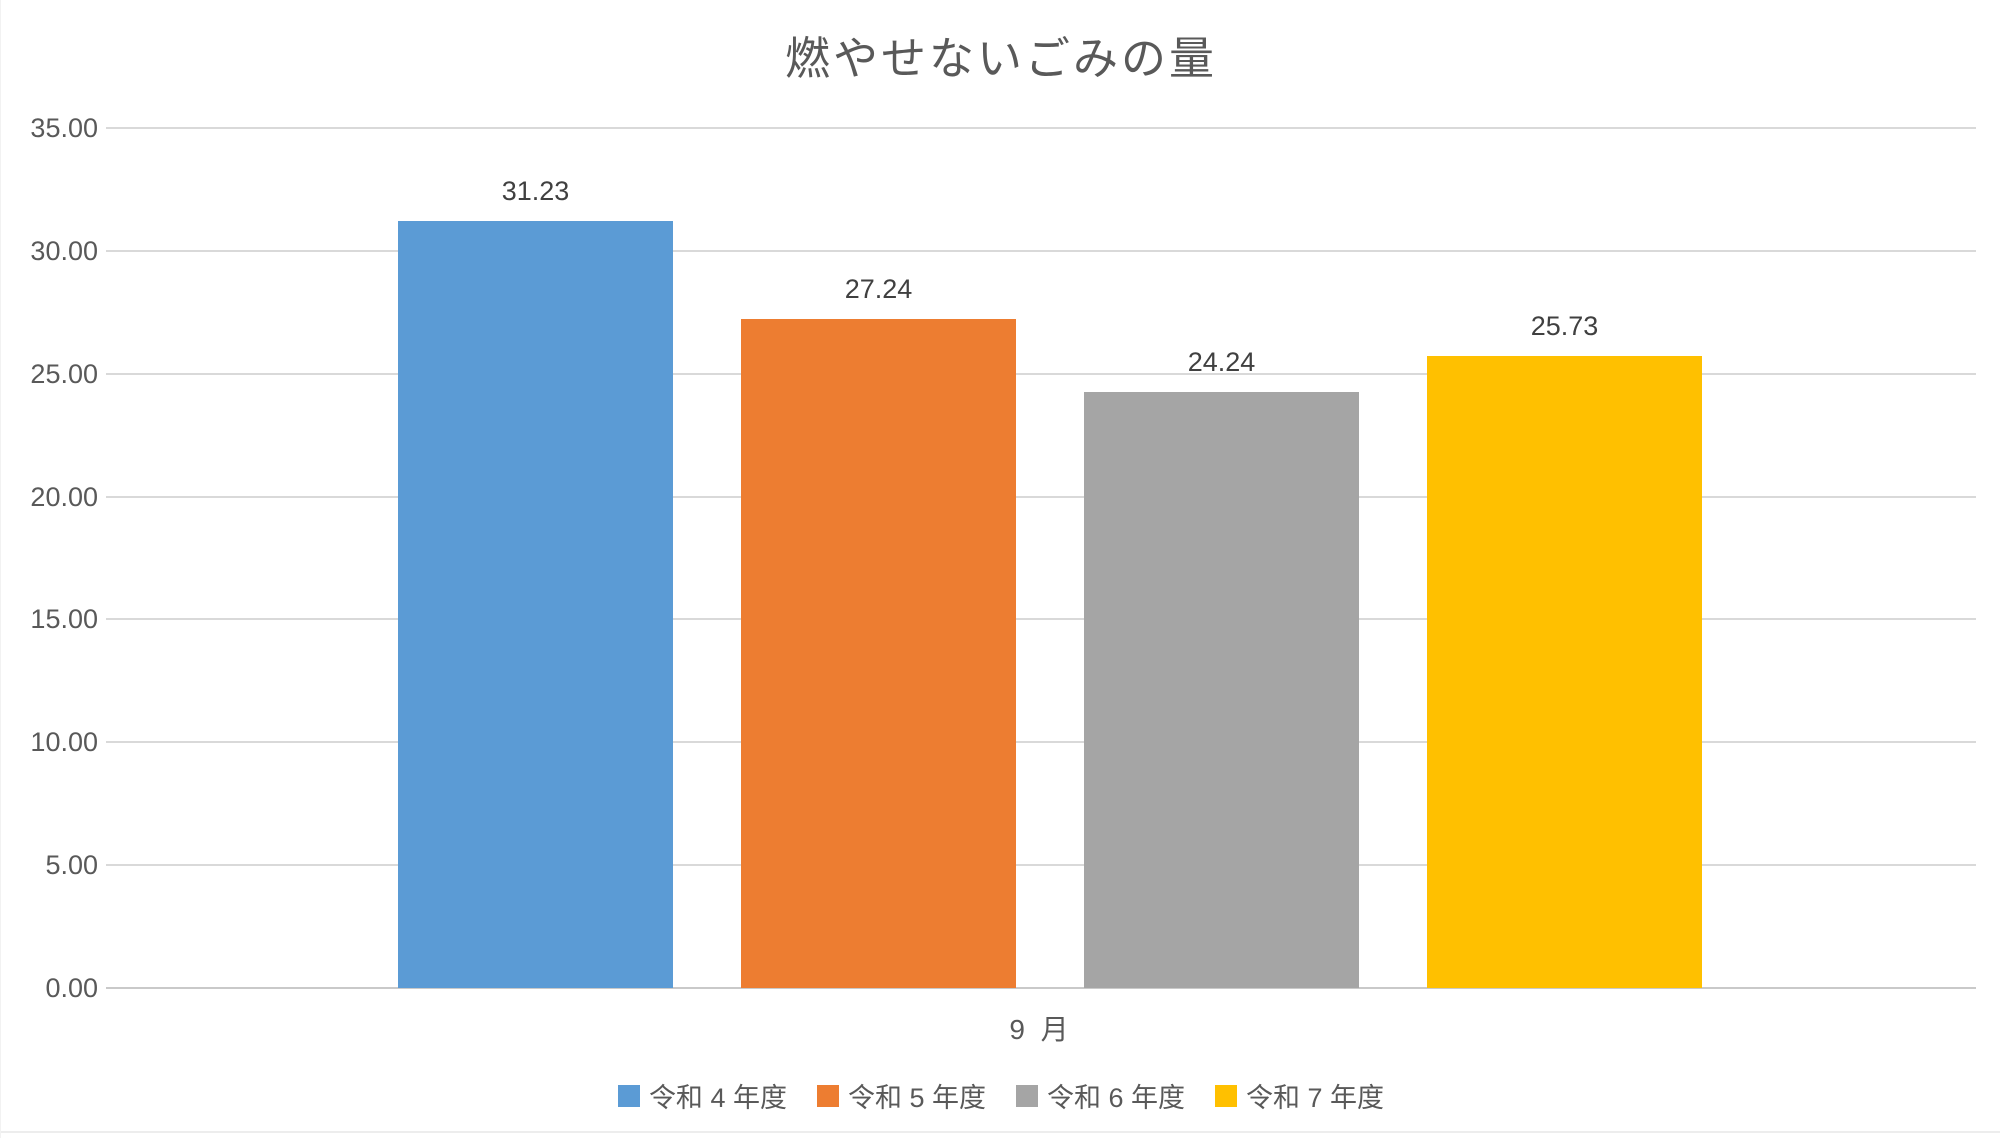 The height and width of the screenshot is (1138, 2000). I want to click on legend-item-4: 令和 7 年度, so click(1299, 1095).